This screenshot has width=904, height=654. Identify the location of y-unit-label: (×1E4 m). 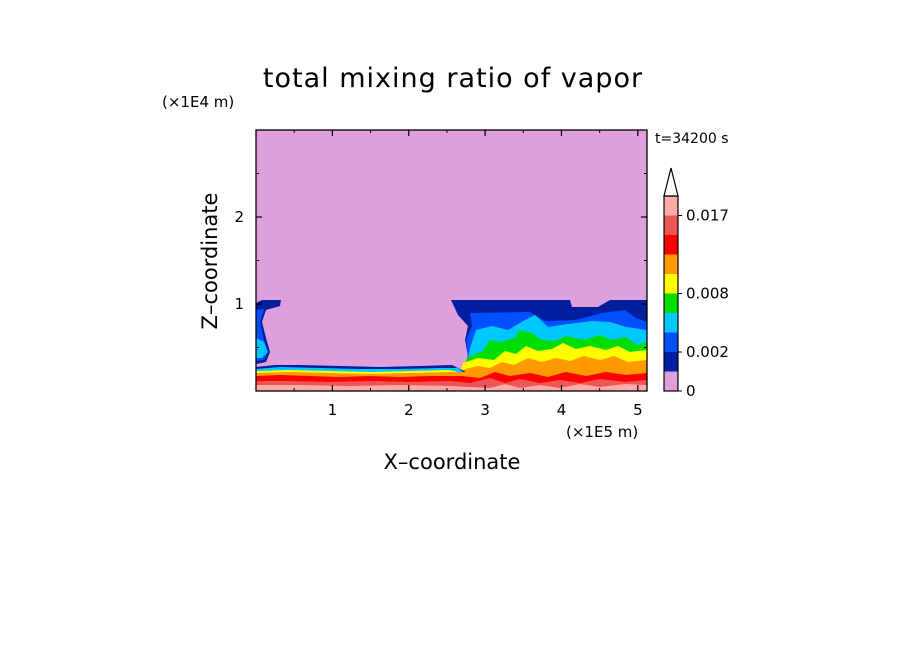
(198, 102).